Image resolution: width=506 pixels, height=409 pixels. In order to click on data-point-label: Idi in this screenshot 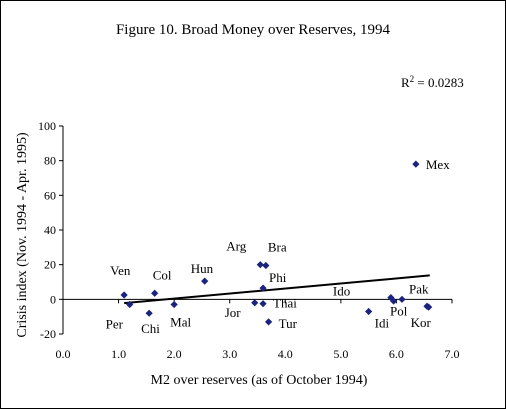, I will do `click(382, 322)`.